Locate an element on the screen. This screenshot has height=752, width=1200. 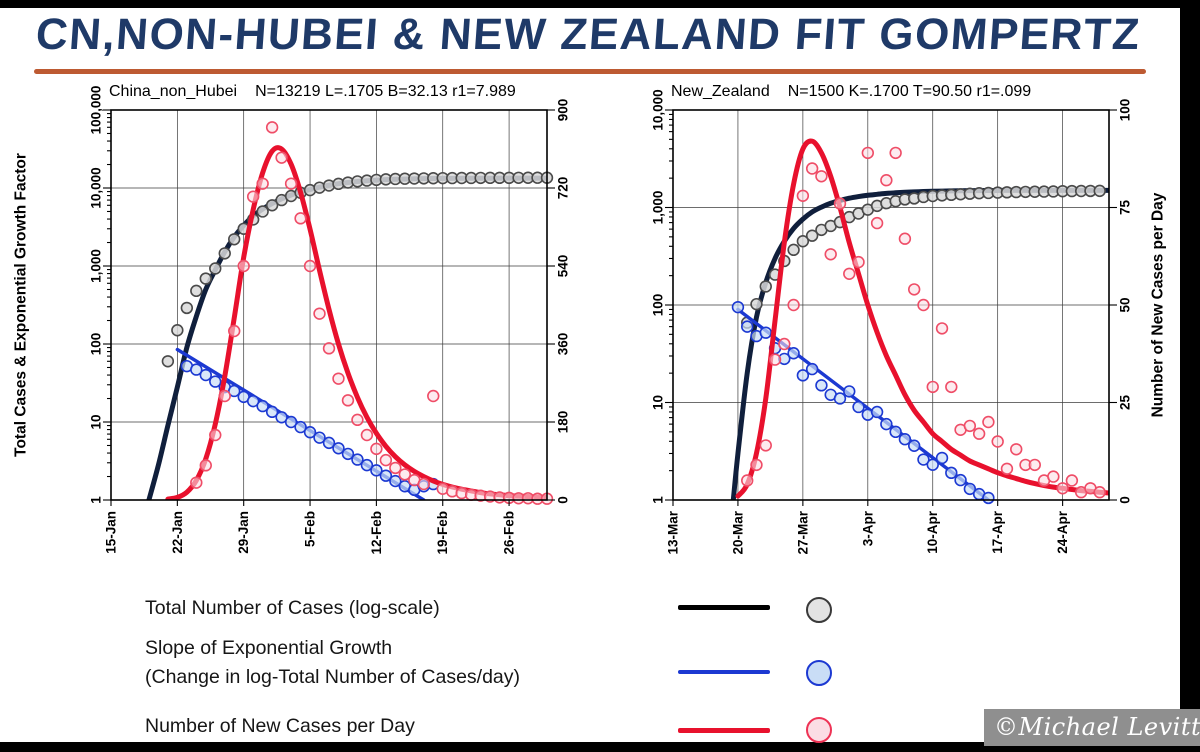
svg-text: 10-Apr is located at coordinates (932, 532).